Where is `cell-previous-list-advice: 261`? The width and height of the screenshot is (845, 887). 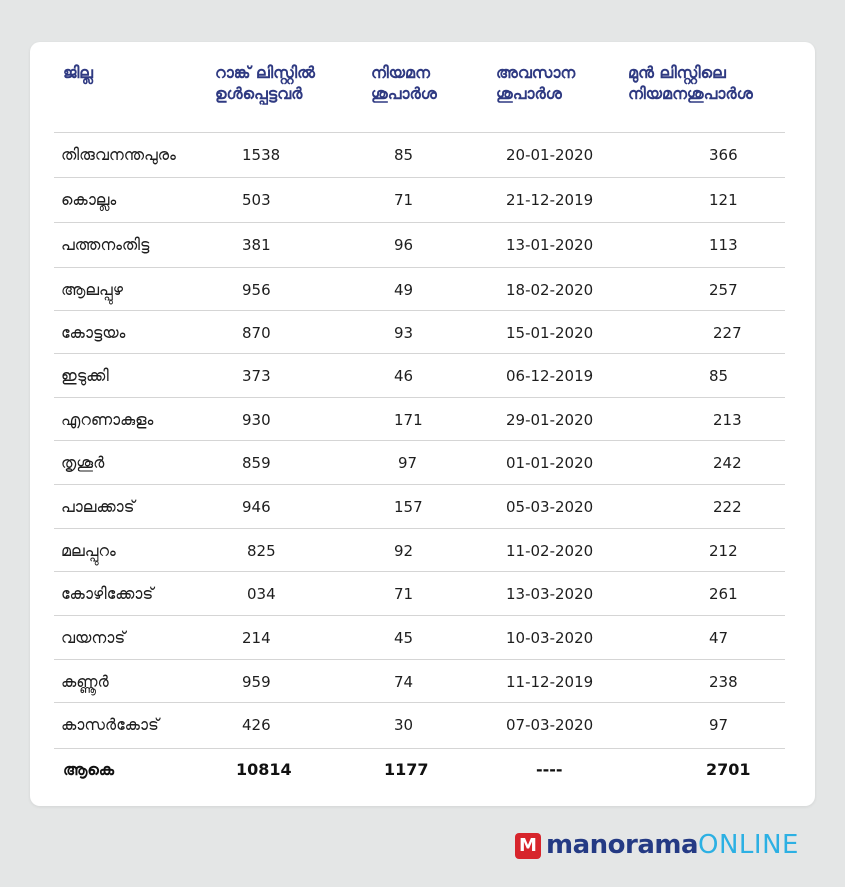 cell-previous-list-advice: 261 is located at coordinates (723, 594).